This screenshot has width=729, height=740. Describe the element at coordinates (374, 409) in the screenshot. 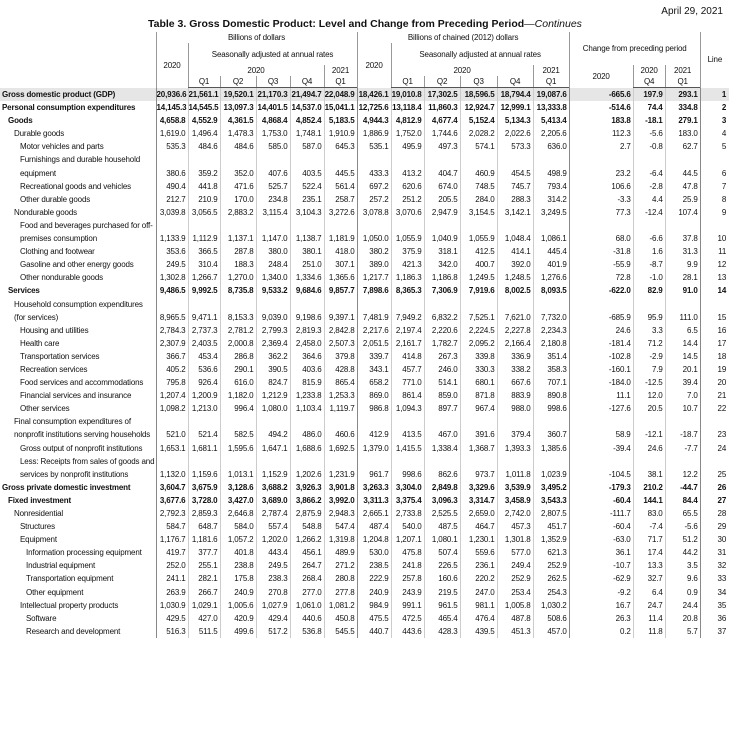

I see `value-cell: 986.8` at that location.